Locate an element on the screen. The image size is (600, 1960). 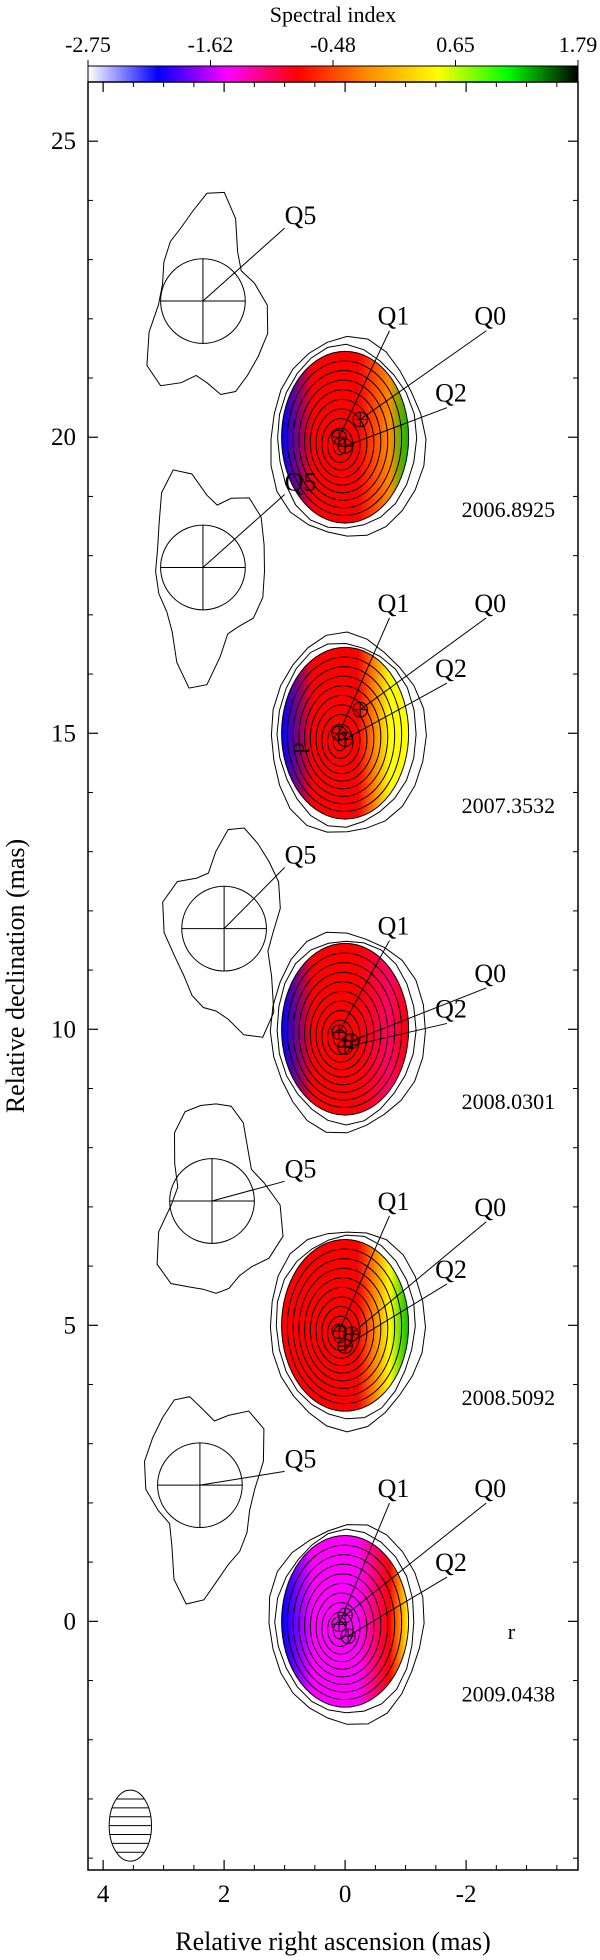
x-tick-label: 0 is located at coordinates (345, 1894).